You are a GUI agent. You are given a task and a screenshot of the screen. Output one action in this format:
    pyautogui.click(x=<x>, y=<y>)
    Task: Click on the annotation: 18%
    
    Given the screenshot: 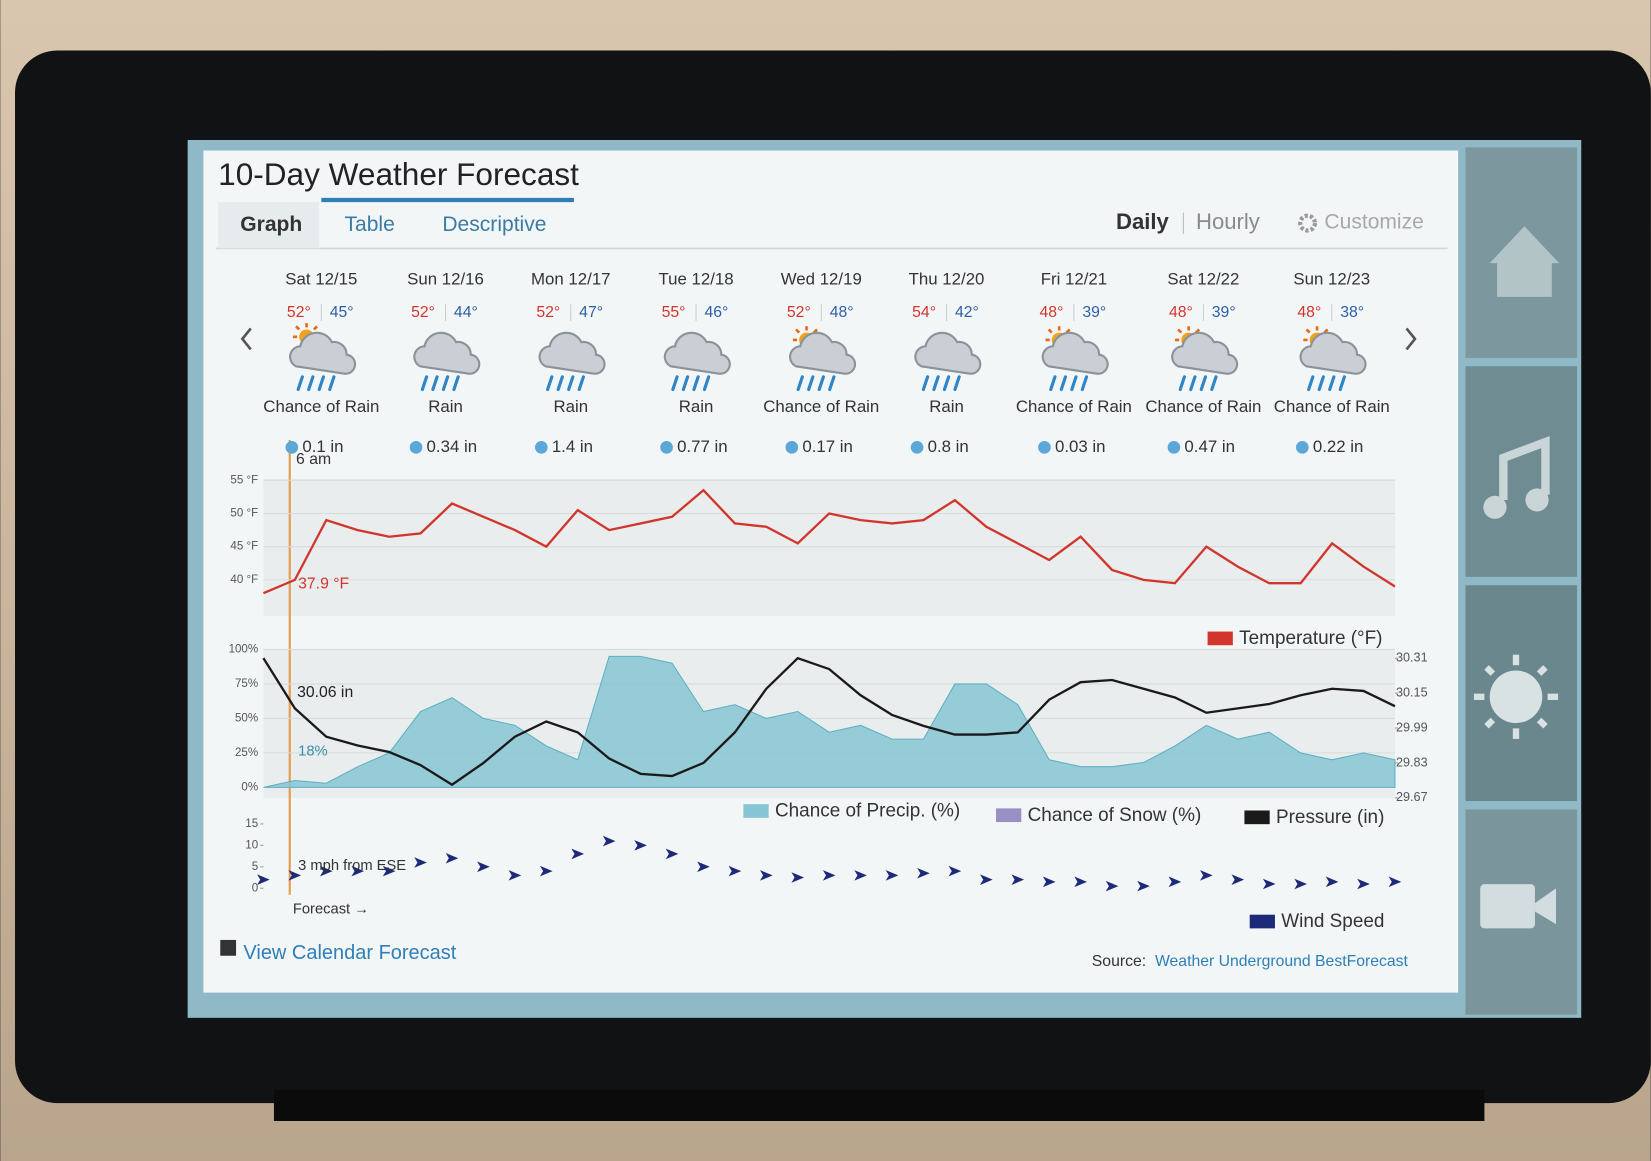 What is the action you would take?
    pyautogui.click(x=312, y=751)
    